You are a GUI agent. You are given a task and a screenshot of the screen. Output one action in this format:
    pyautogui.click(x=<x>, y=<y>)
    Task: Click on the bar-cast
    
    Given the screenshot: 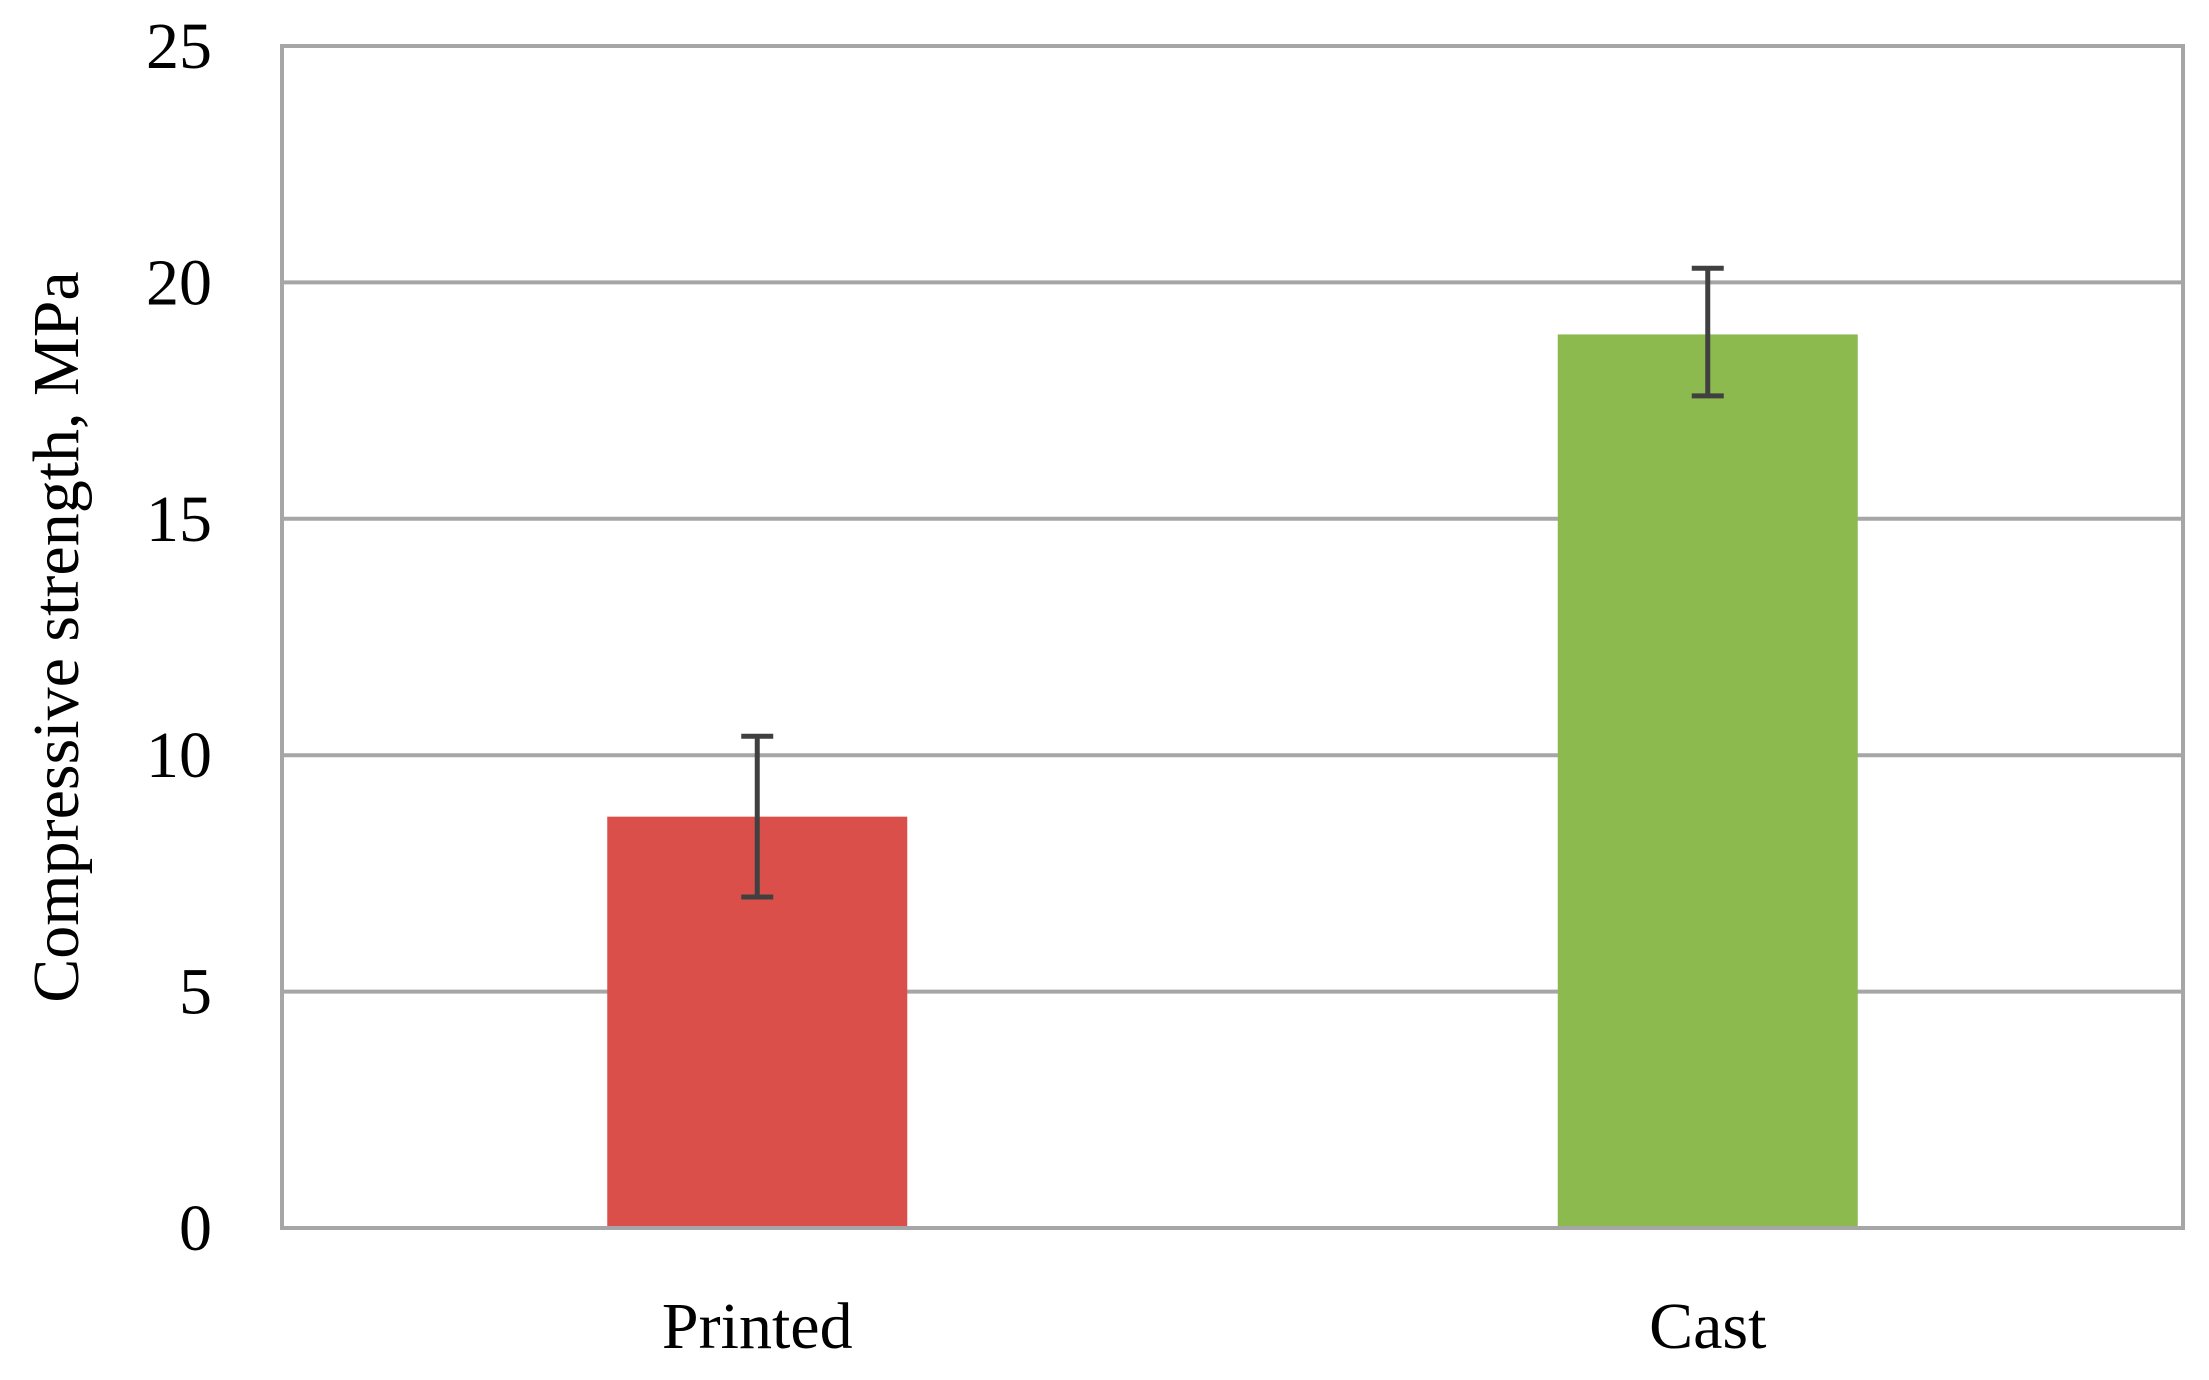 What is the action you would take?
    pyautogui.click(x=1707, y=781)
    